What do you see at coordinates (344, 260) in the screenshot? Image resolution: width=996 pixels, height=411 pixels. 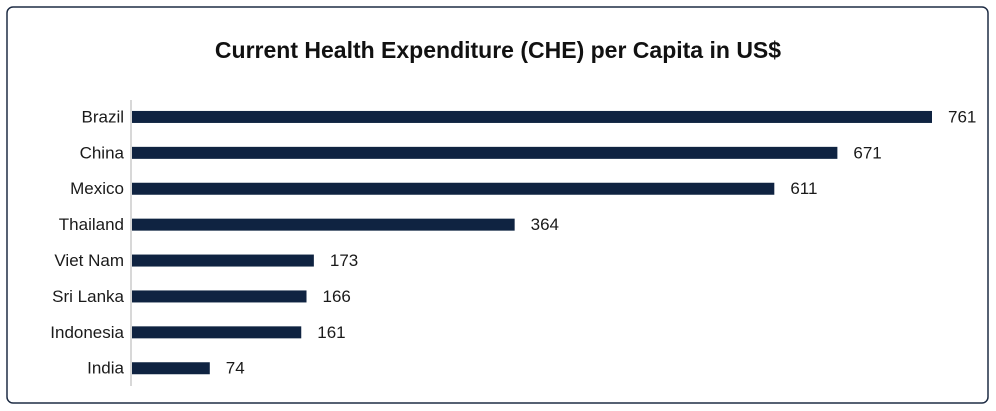 I see `value-label: 173` at bounding box center [344, 260].